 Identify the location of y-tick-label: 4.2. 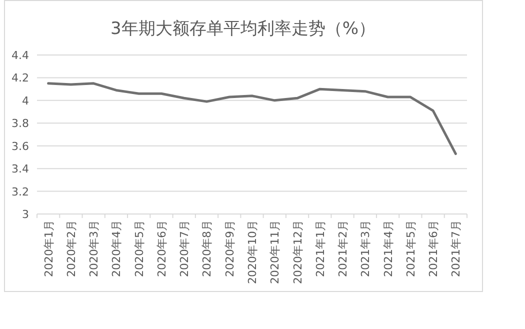
(20, 78).